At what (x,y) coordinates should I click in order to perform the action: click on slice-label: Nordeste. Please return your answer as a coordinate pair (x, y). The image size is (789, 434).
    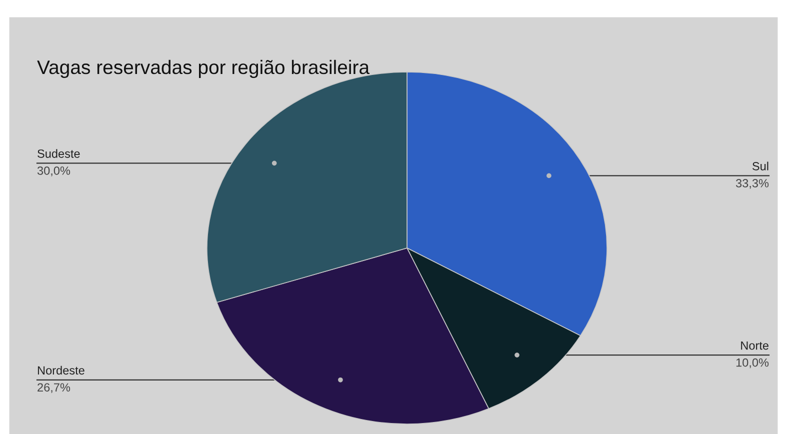
    Looking at the image, I should click on (61, 370).